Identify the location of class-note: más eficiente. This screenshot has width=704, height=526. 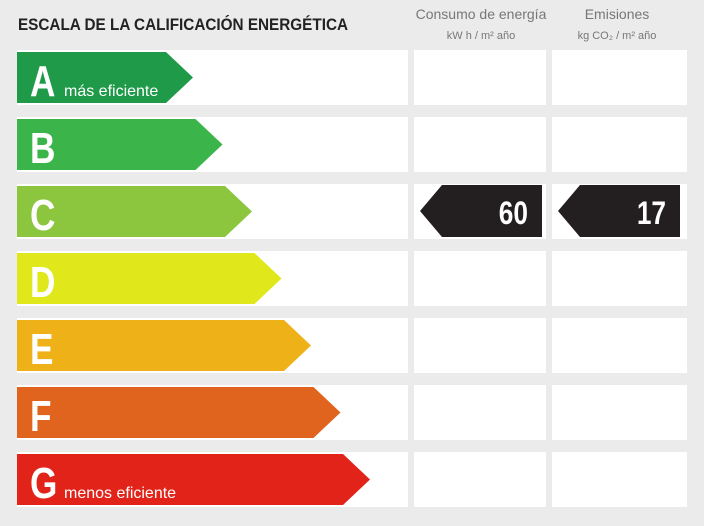
(111, 91).